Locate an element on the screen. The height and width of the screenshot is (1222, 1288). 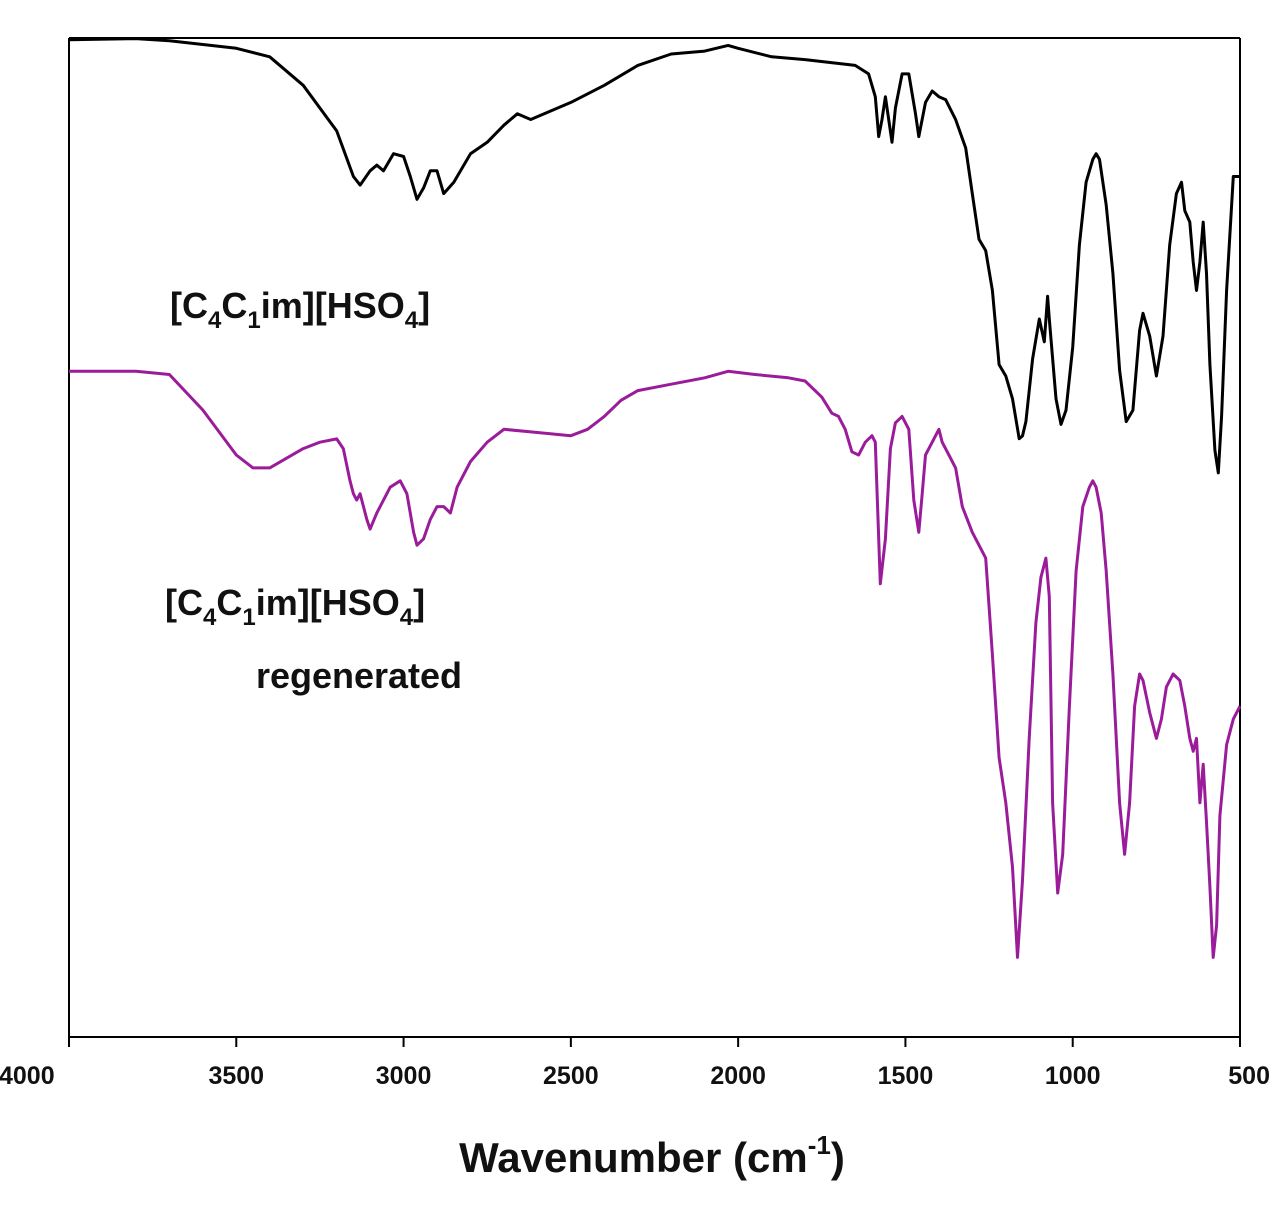
x-tick-label-1000: 1000 is located at coordinates (1073, 1076).